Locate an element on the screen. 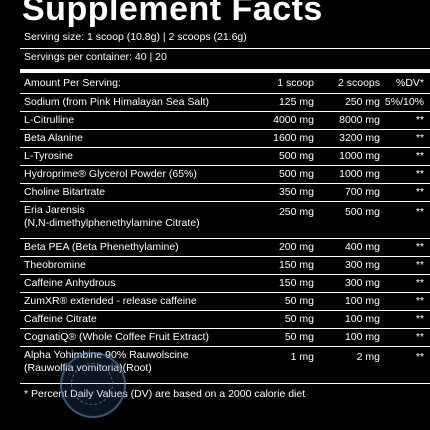 This screenshot has width=430, height=430. ingredient-name: Choline Bitartrate is located at coordinates (134, 192).